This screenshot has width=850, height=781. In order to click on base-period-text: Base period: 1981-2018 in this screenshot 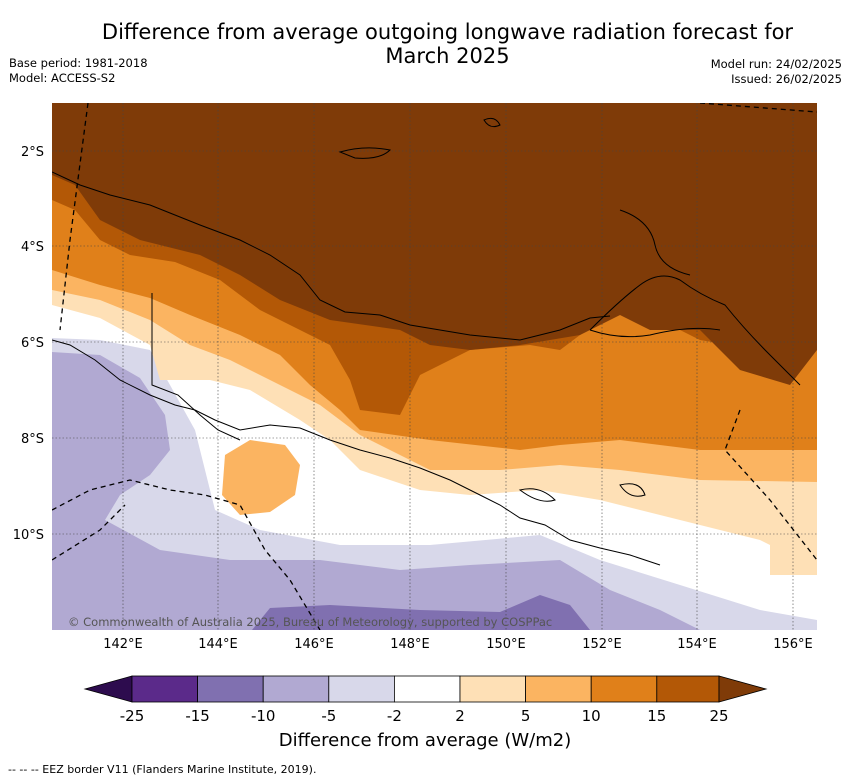, I will do `click(78, 63)`.